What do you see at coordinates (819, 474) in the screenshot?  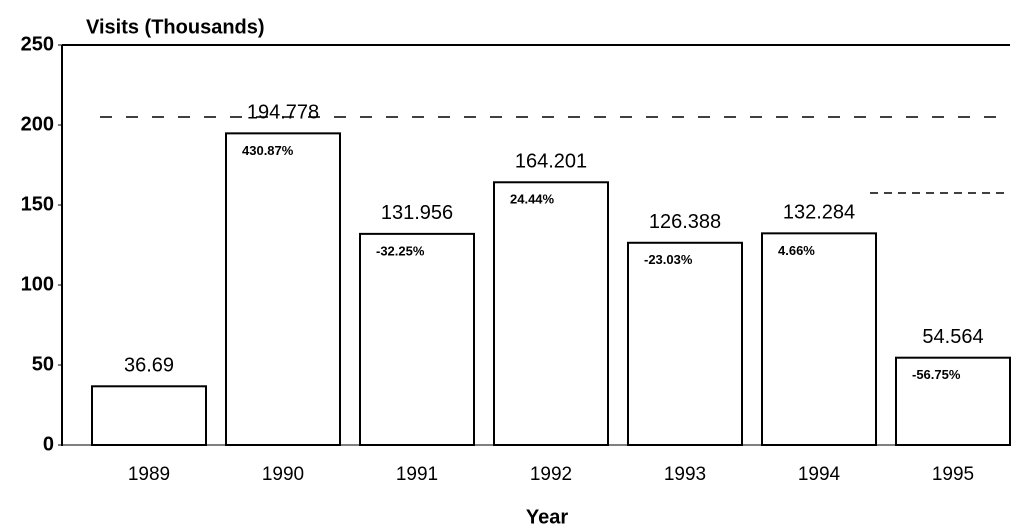 I see `x-tick-label: 1994` at bounding box center [819, 474].